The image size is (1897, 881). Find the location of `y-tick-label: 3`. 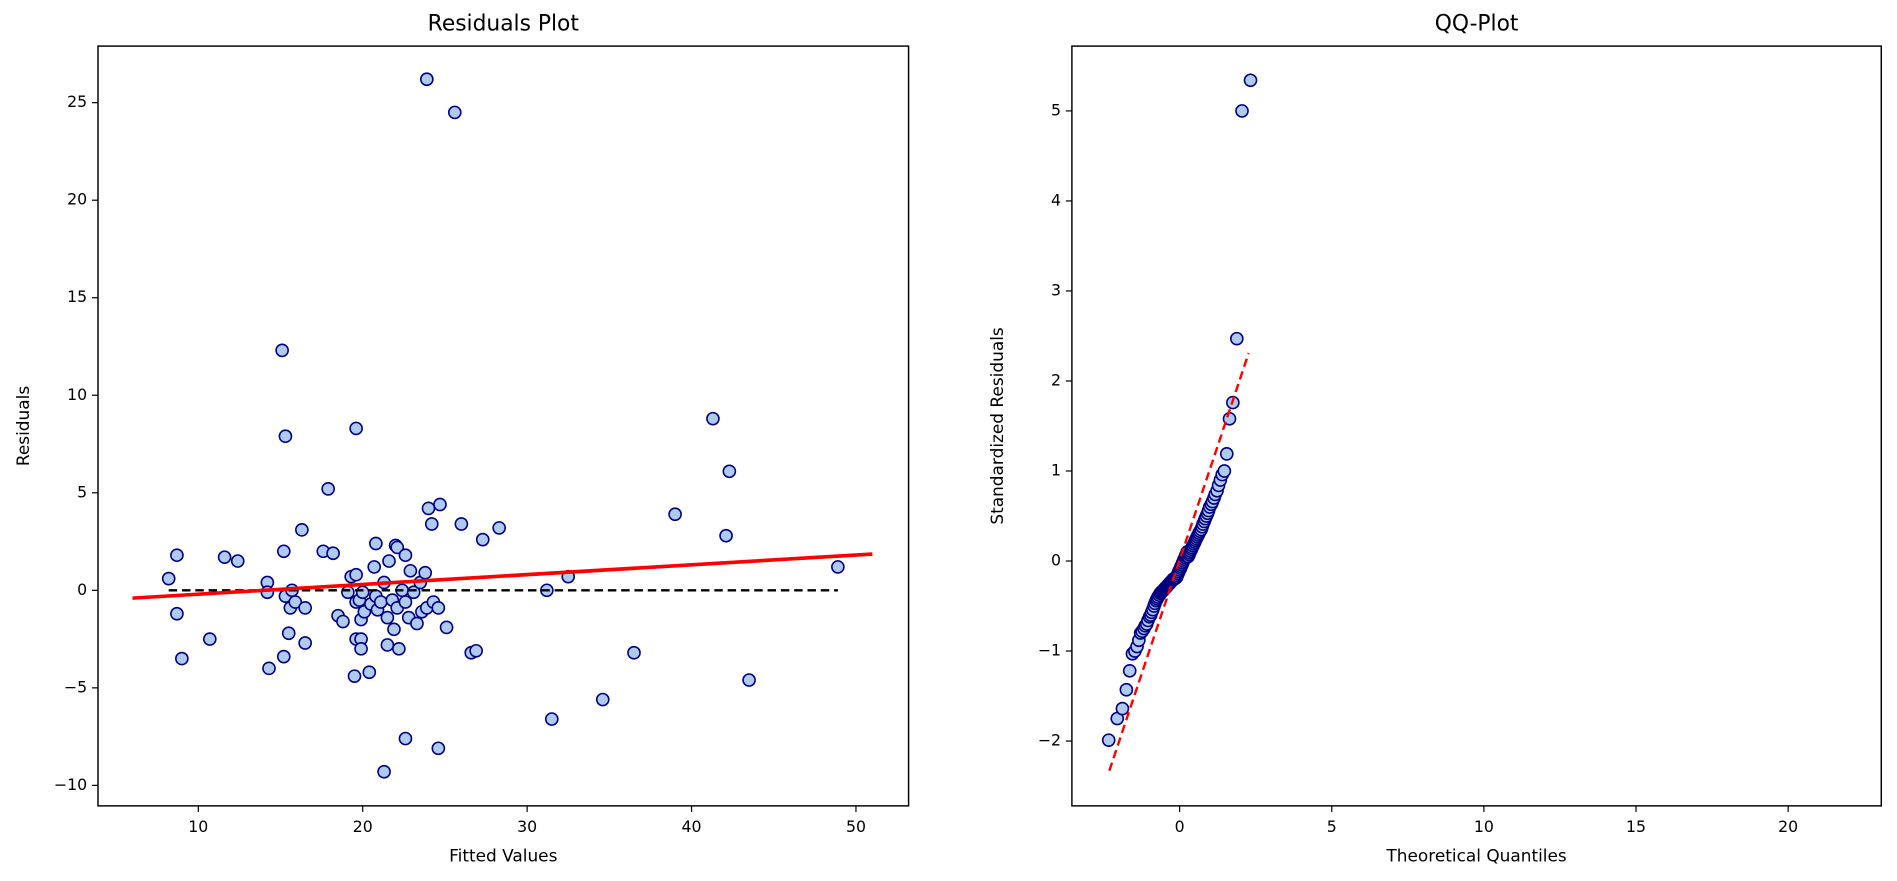

y-tick-label: 3 is located at coordinates (1056, 289).